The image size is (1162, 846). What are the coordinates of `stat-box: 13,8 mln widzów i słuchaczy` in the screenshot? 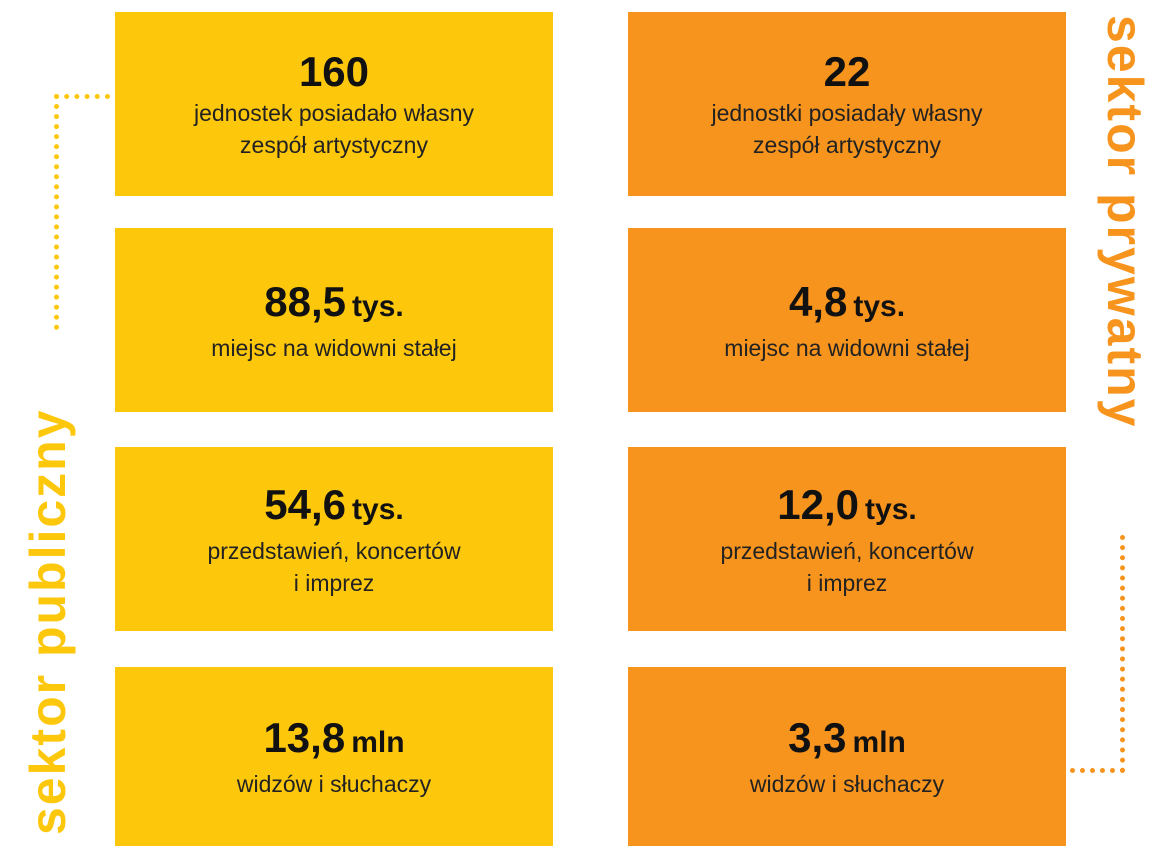 It's located at (334, 756).